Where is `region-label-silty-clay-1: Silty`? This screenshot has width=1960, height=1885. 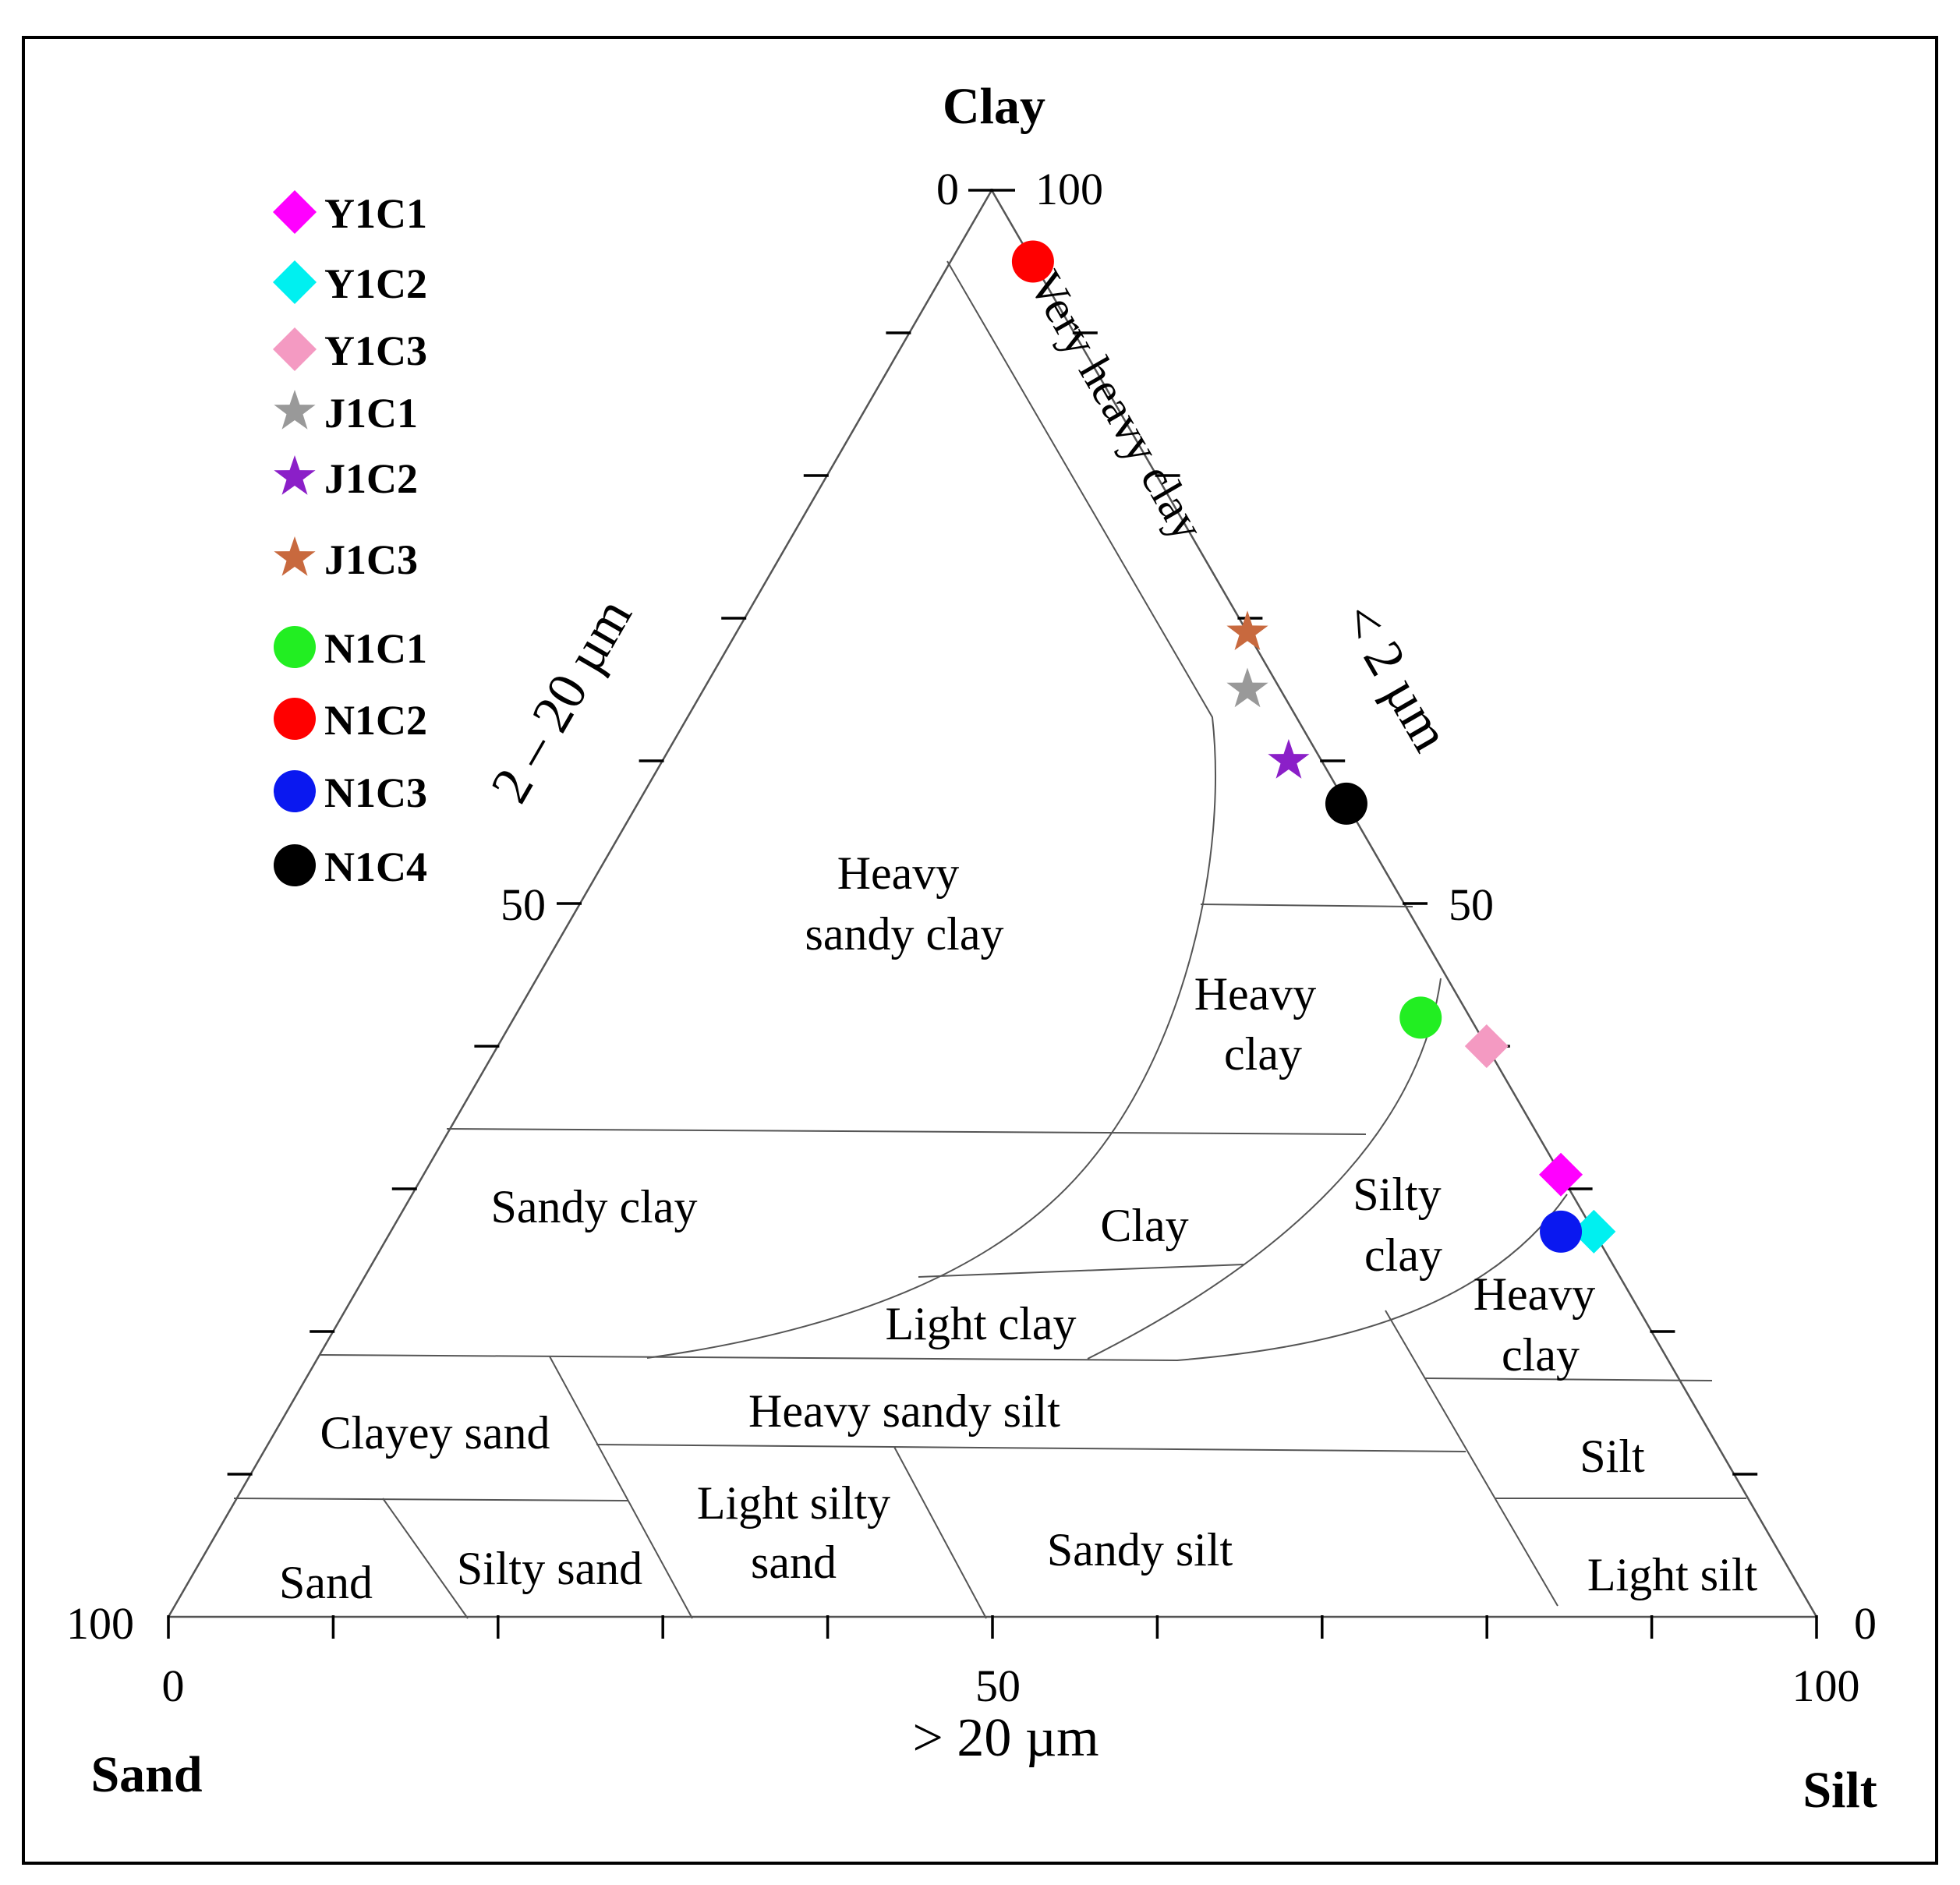
region-label-silty-clay-1: Silty is located at coordinates (1397, 1194).